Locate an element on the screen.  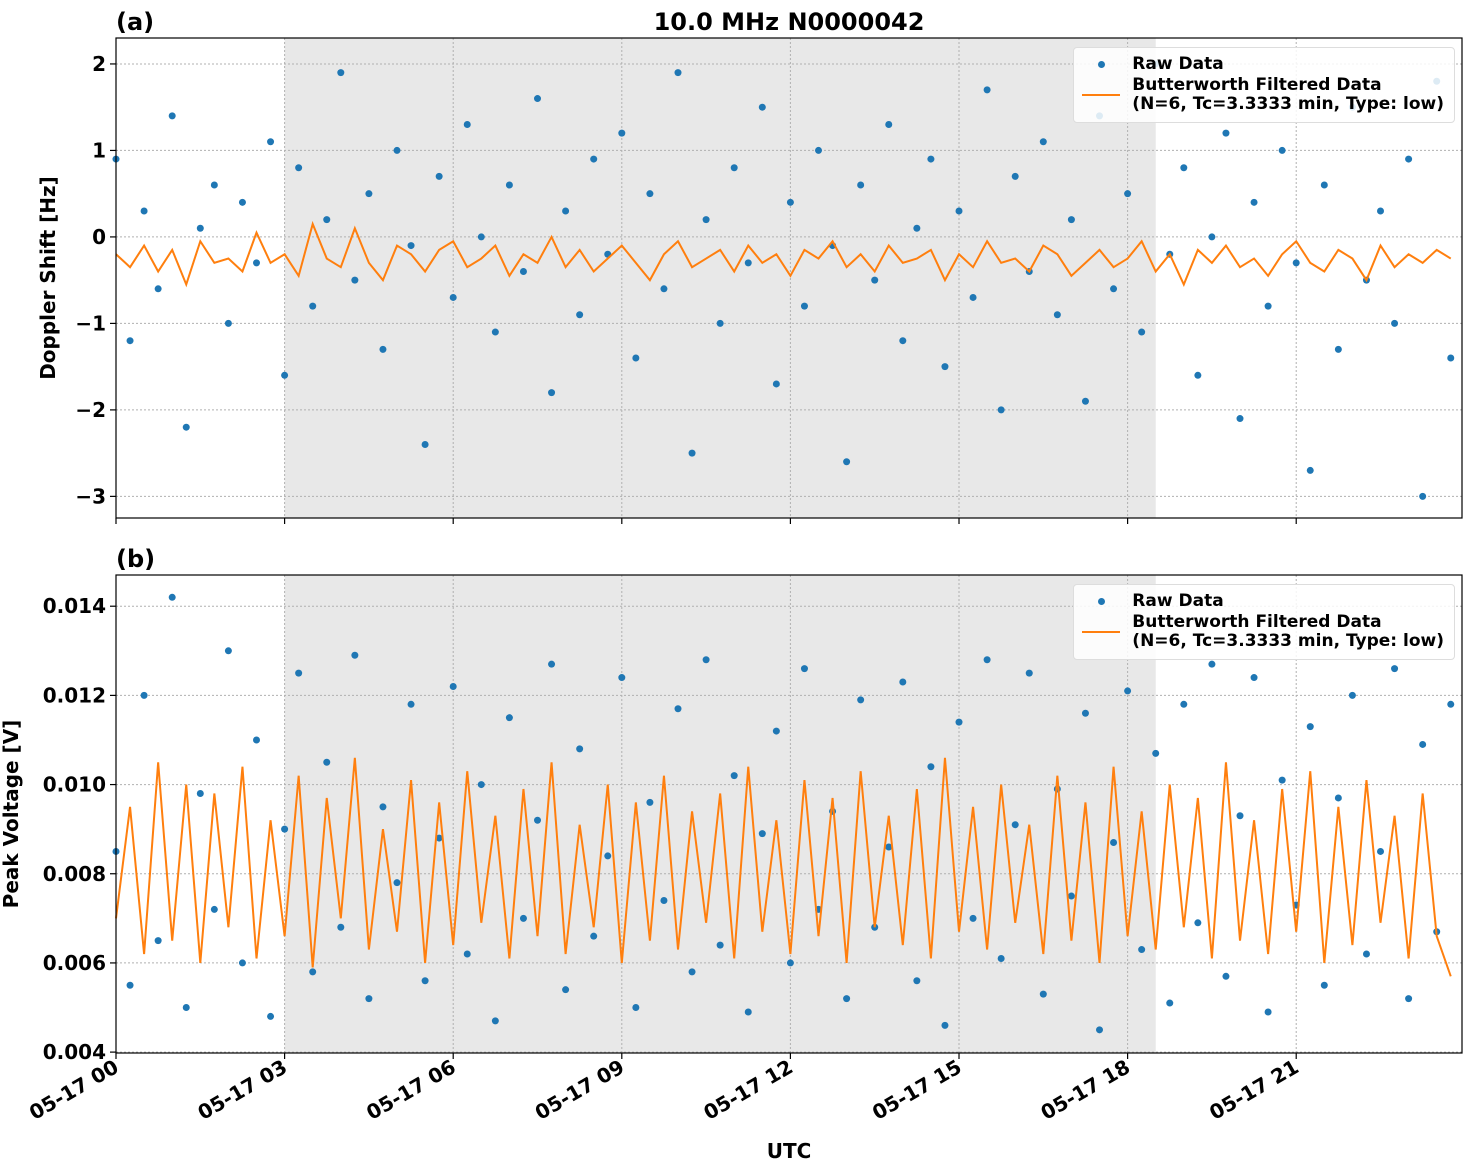
chart-title: 10.0 MHz N0000042 is located at coordinates (789, 22).